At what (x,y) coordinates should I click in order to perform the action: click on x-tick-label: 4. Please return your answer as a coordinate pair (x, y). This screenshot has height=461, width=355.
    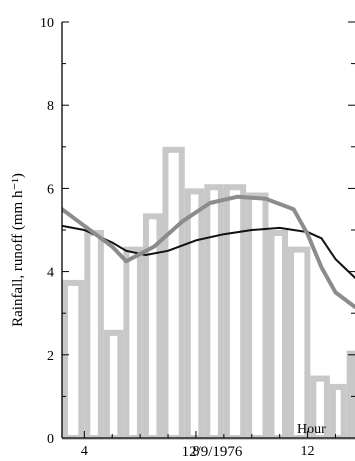
    Looking at the image, I should click on (84, 451).